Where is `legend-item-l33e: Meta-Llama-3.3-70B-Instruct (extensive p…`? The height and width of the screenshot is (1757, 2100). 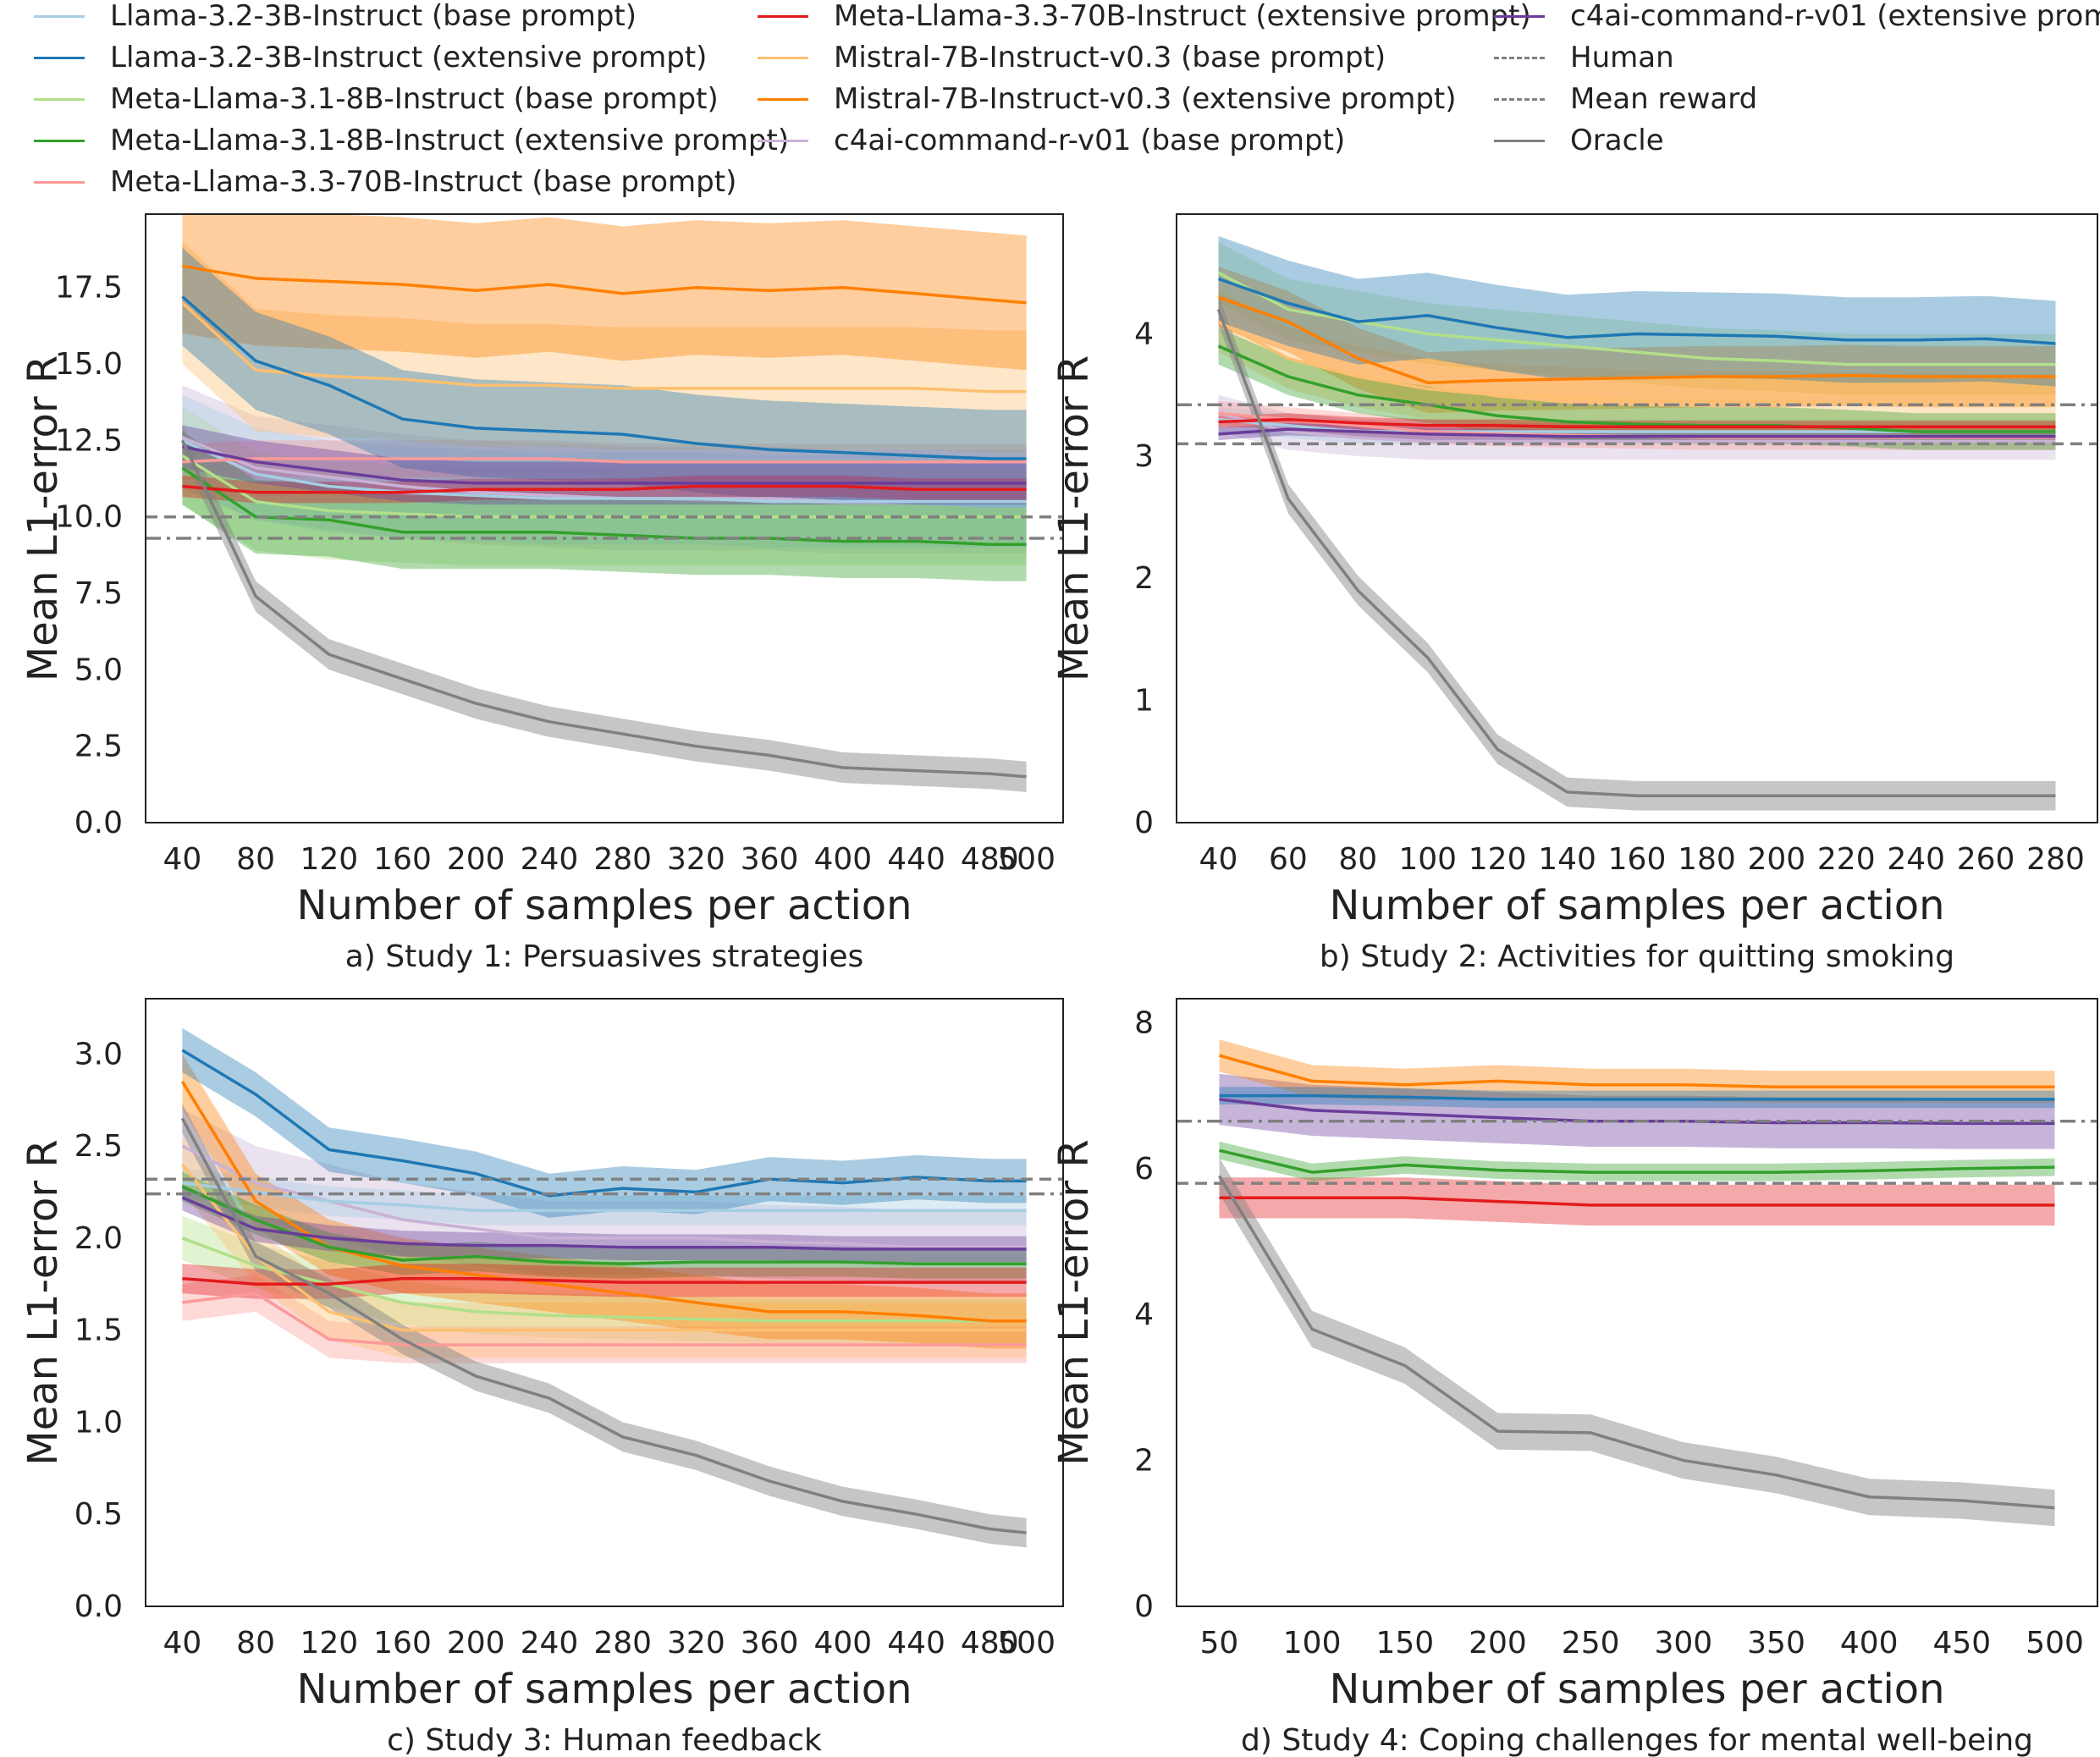 legend-item-l33e: Meta-Llama-3.3-70B-Instruct (extensive p… is located at coordinates (1144, 18).